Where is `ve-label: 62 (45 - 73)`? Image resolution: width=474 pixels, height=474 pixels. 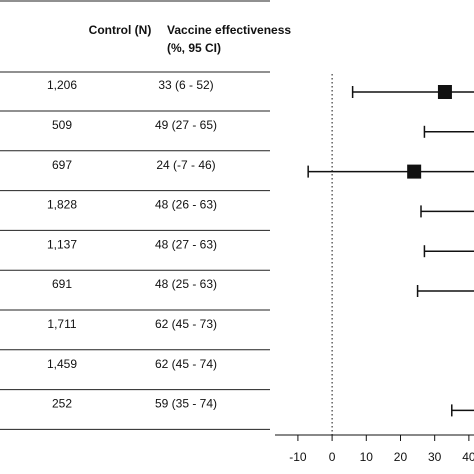
ve-label: 62 (45 - 73) is located at coordinates (186, 324).